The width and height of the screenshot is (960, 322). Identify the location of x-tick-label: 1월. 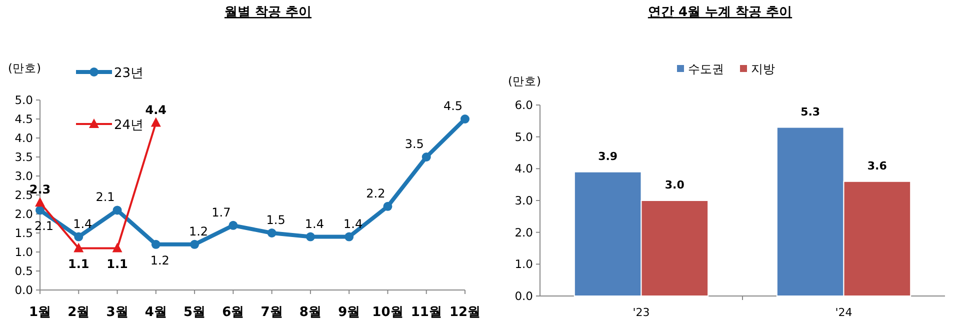
(40, 312).